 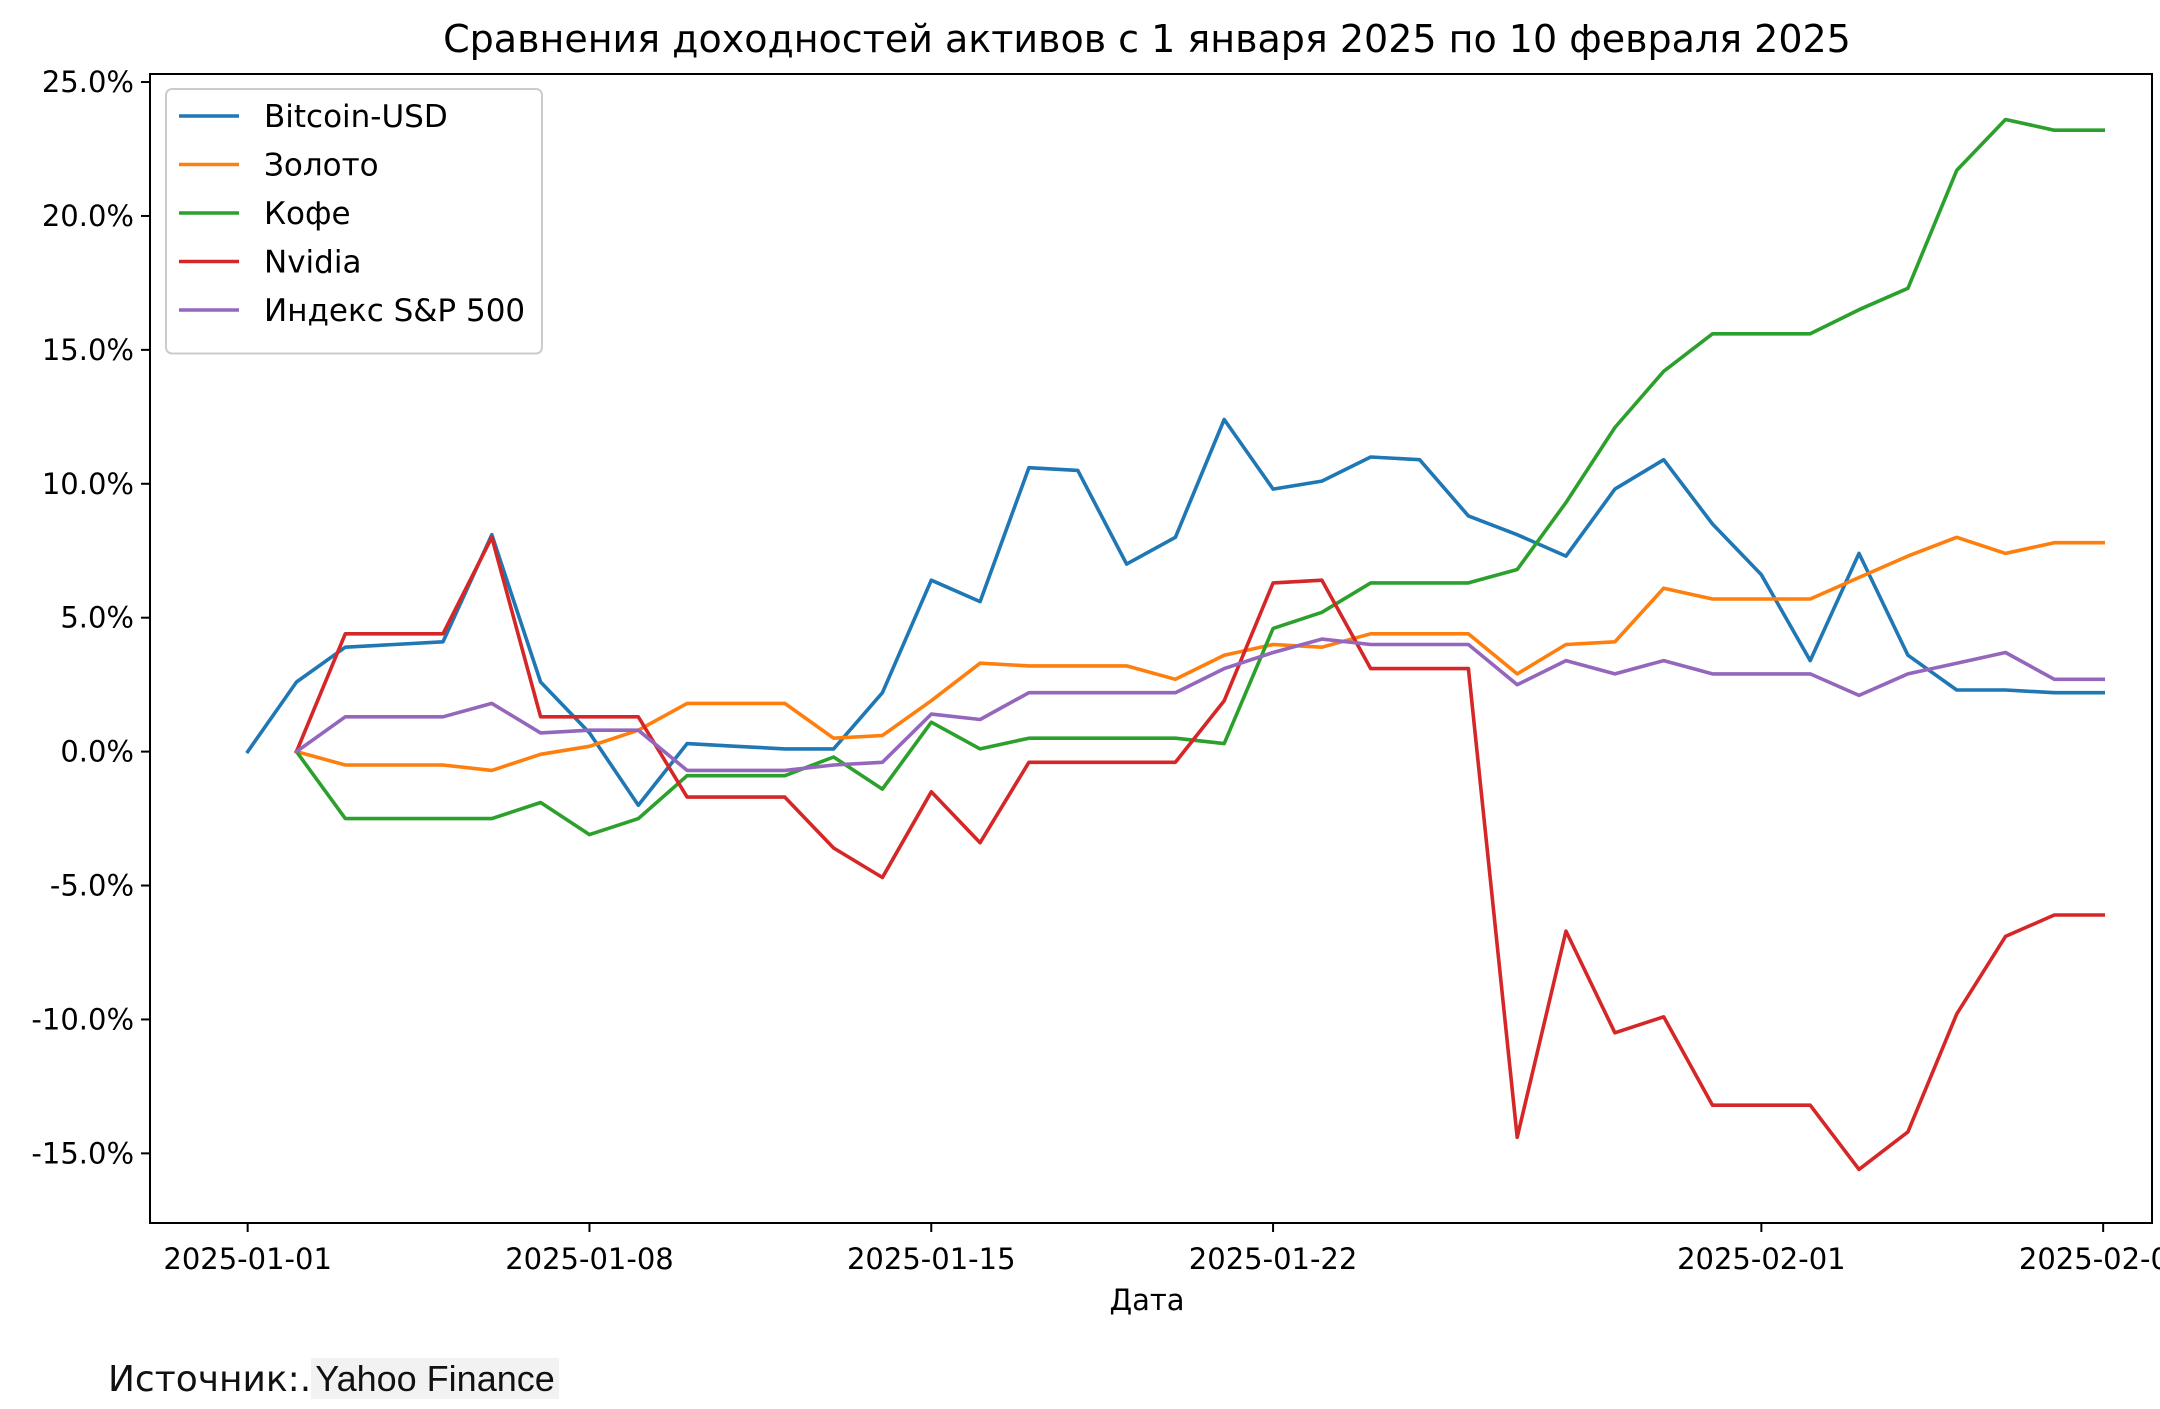 I want to click on y-tick-label: 5.0%, so click(x=97, y=618).